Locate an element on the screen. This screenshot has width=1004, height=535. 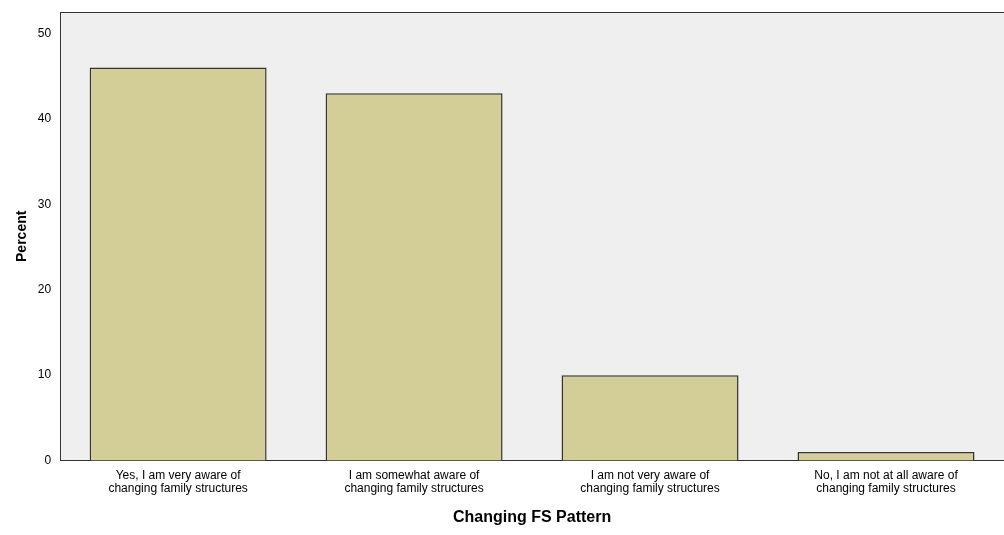
x-tick-label: I am not very aware of changing family structures is located at coordinates (650, 481).